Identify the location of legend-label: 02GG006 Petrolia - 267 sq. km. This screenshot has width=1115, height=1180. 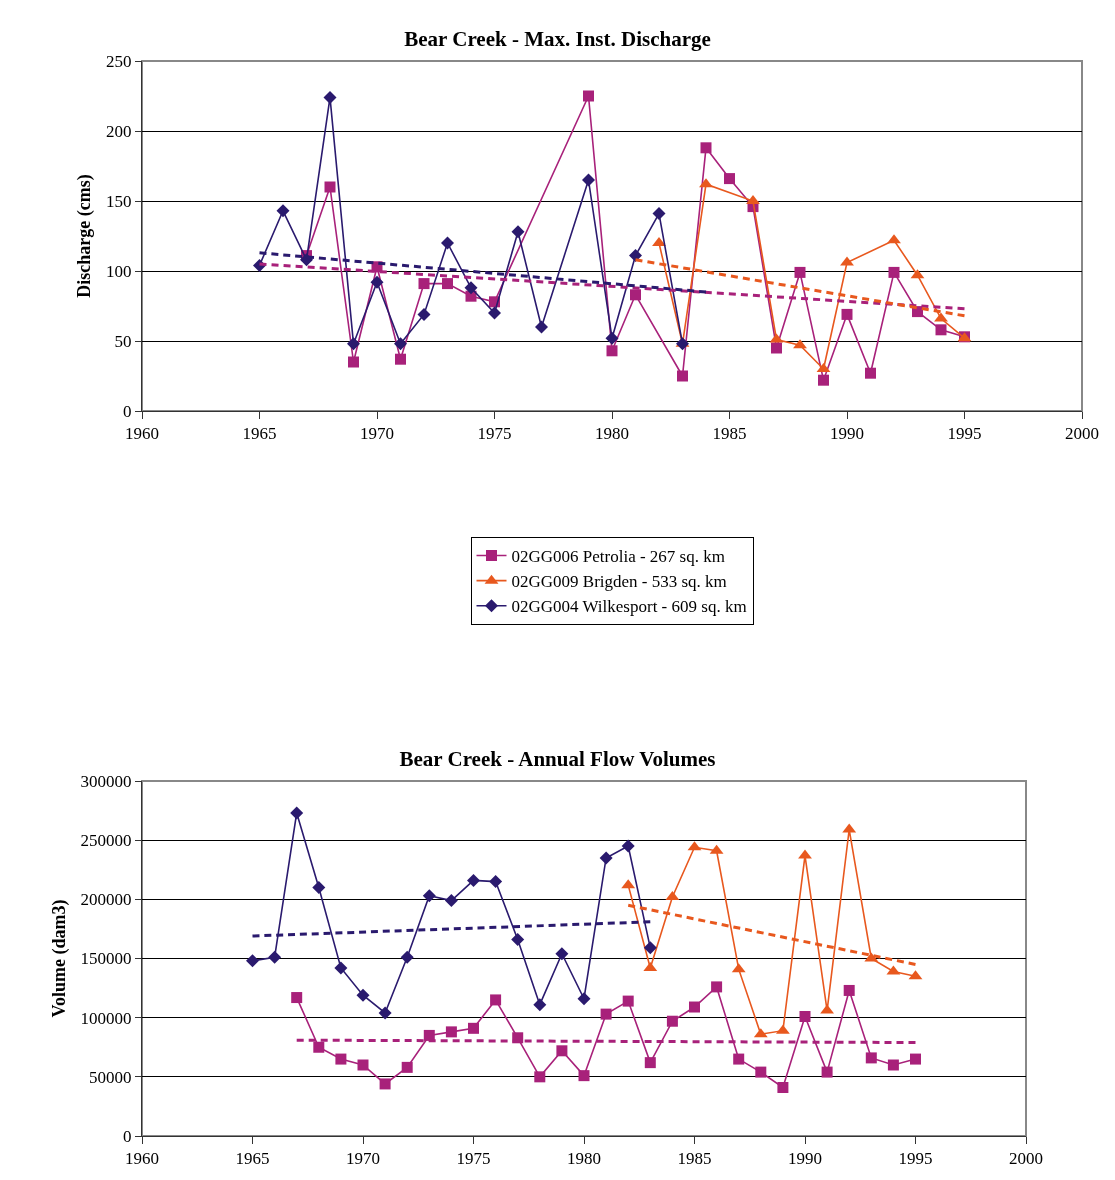
(618, 557).